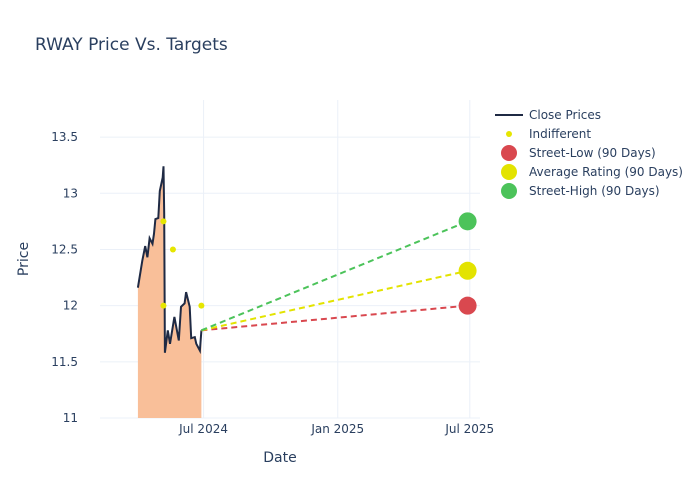  What do you see at coordinates (203, 429) in the screenshot?
I see `x-tick-label: Jul 2024` at bounding box center [203, 429].